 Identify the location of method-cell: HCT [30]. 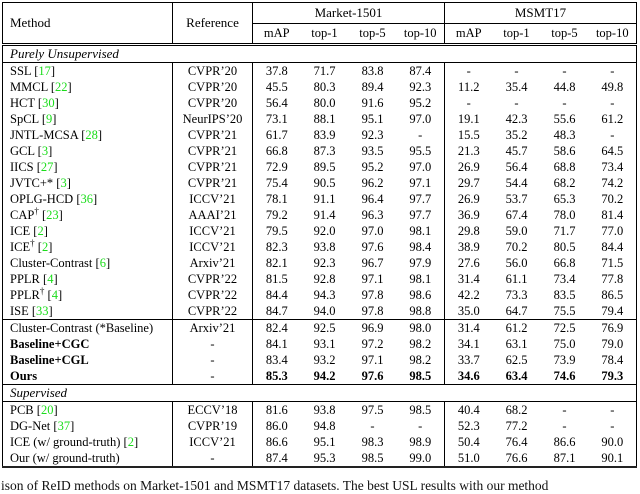
(87, 103).